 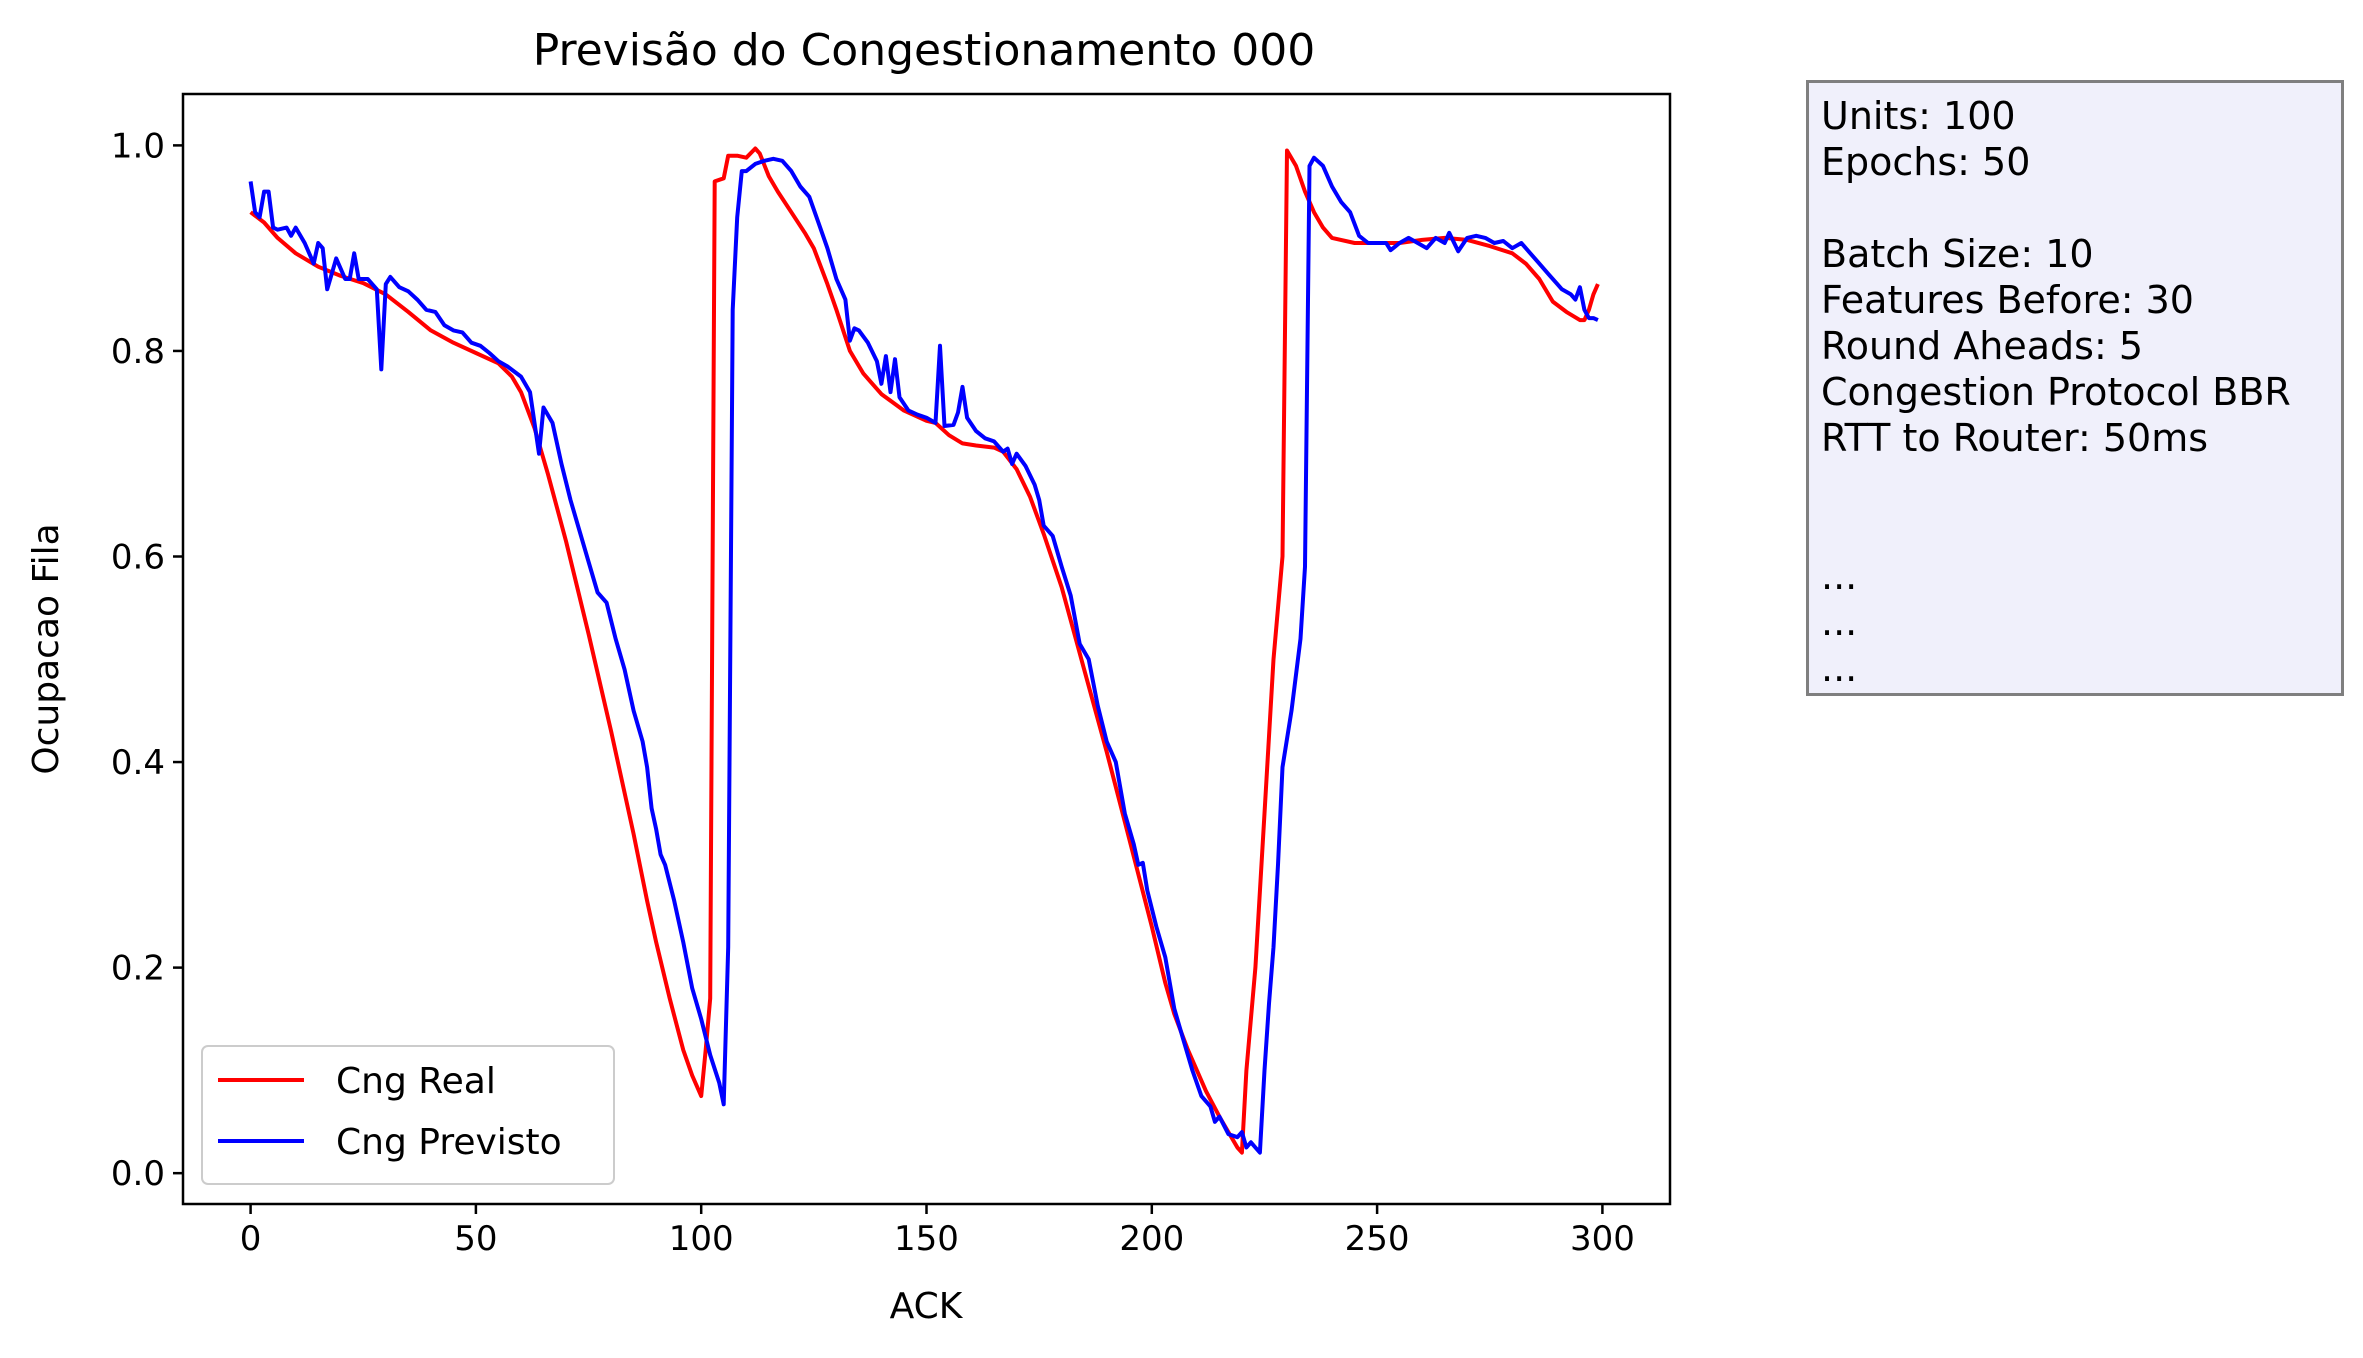 I want to click on y-tick-label: 0.4, so click(x=138, y=763).